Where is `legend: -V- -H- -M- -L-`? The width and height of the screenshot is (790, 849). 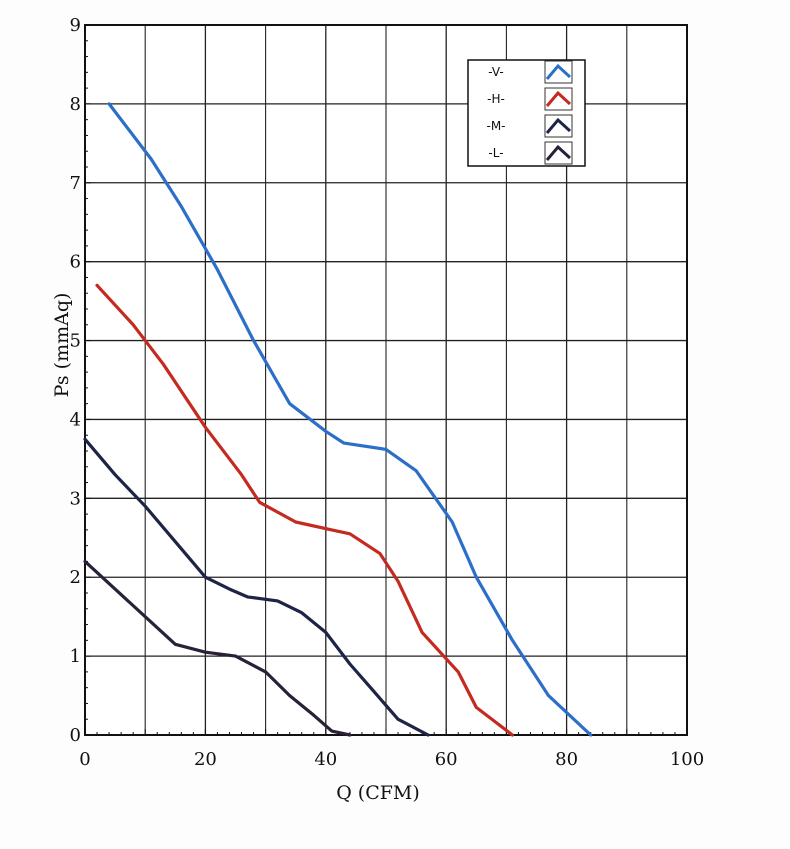 legend: -V- -H- -M- -L- is located at coordinates (526, 113).